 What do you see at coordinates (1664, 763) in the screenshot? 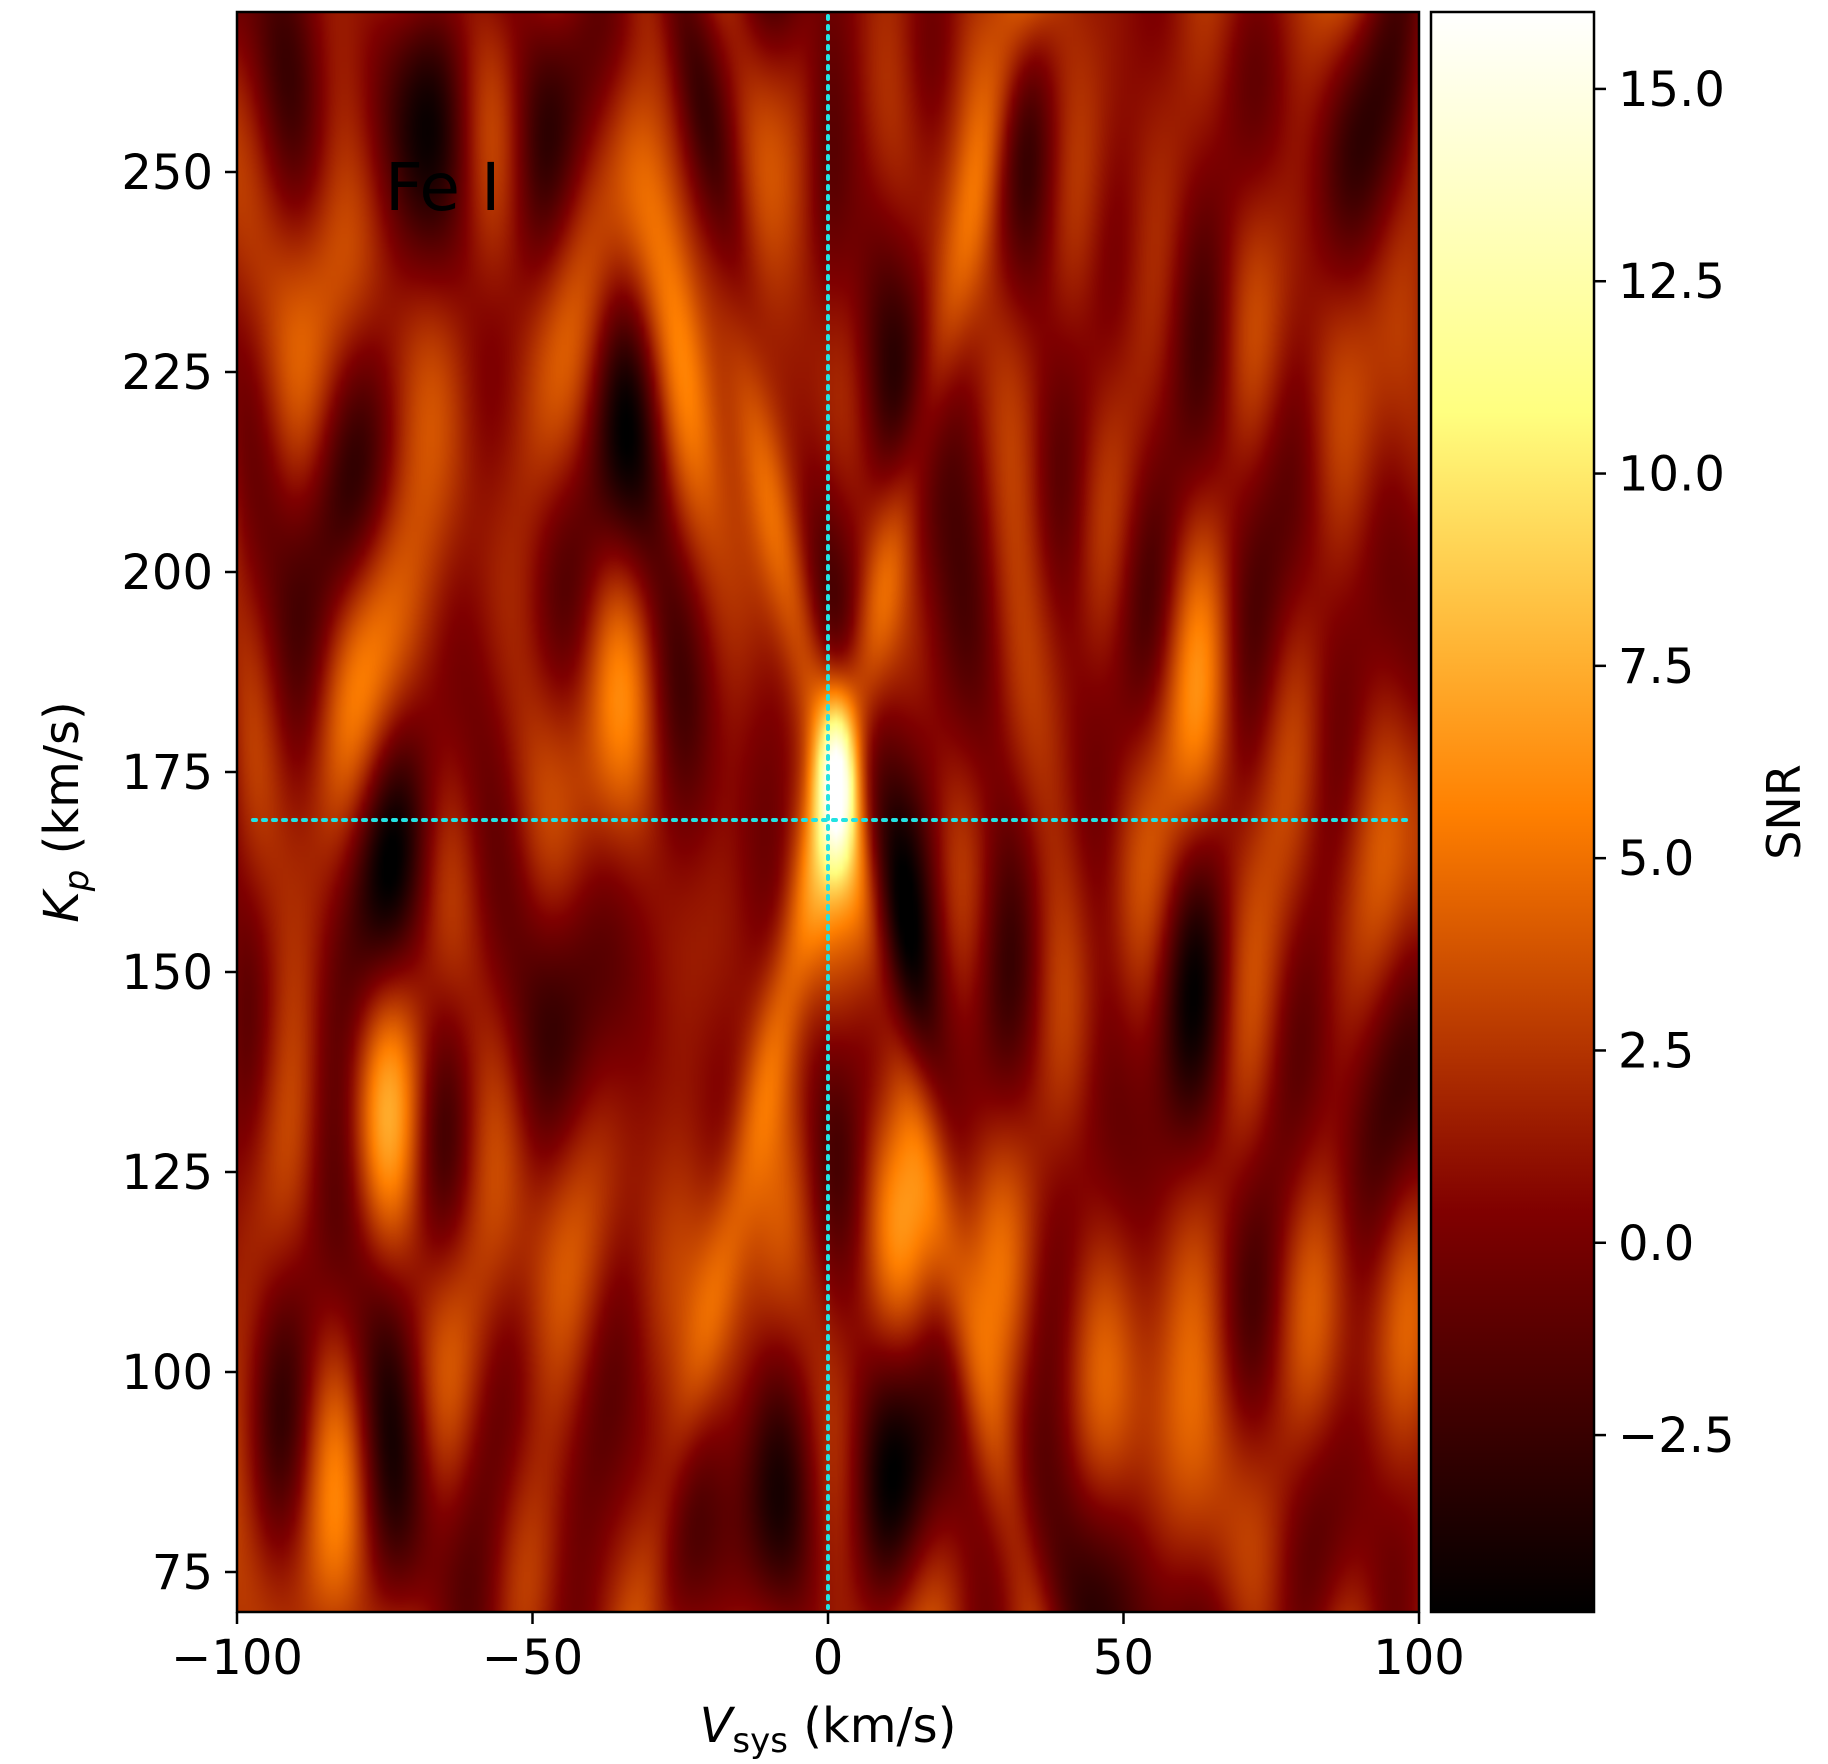
I see `colorbar-ticks: −2.5 0.0 2.5 5.0 7.5 10.0 12.5 15.0` at bounding box center [1664, 763].